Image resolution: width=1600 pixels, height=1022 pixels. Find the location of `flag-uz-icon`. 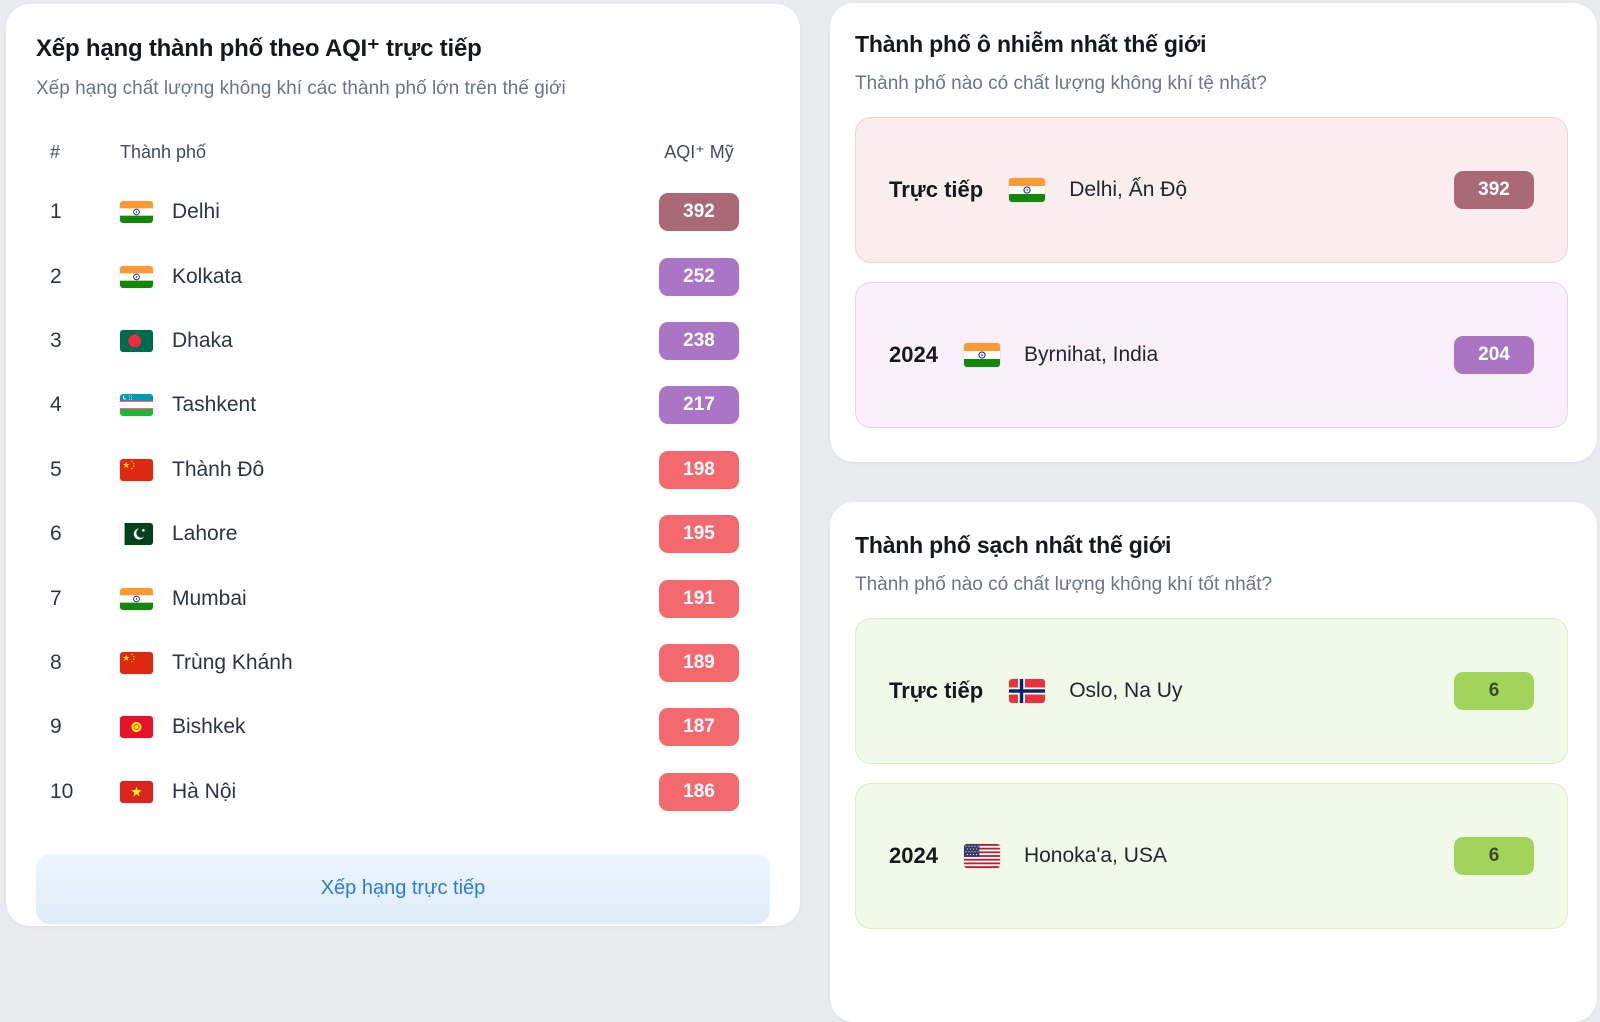

flag-uz-icon is located at coordinates (136, 405).